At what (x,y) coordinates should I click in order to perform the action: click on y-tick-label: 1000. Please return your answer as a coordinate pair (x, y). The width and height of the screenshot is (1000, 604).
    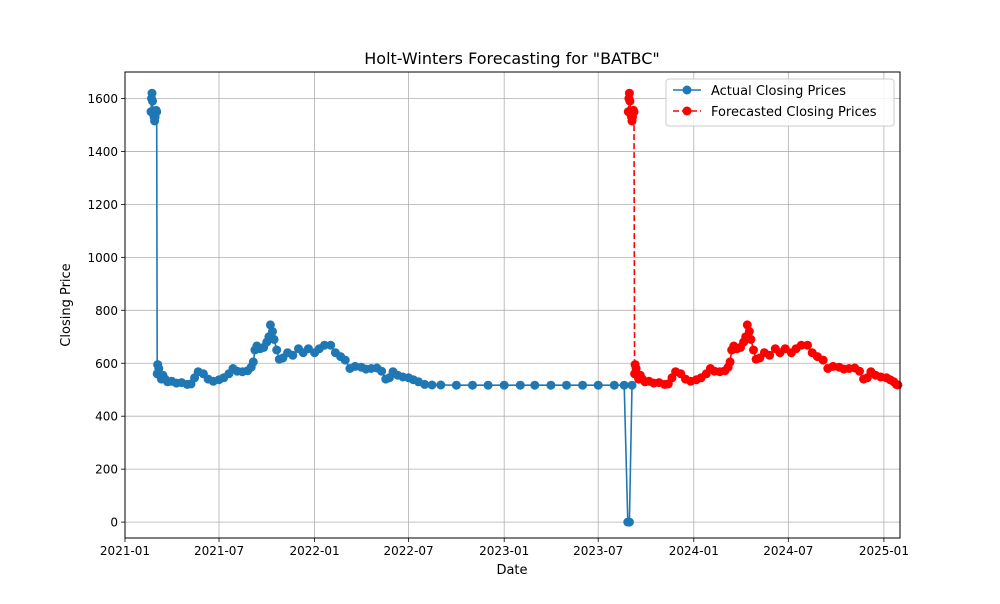
    Looking at the image, I should click on (102, 258).